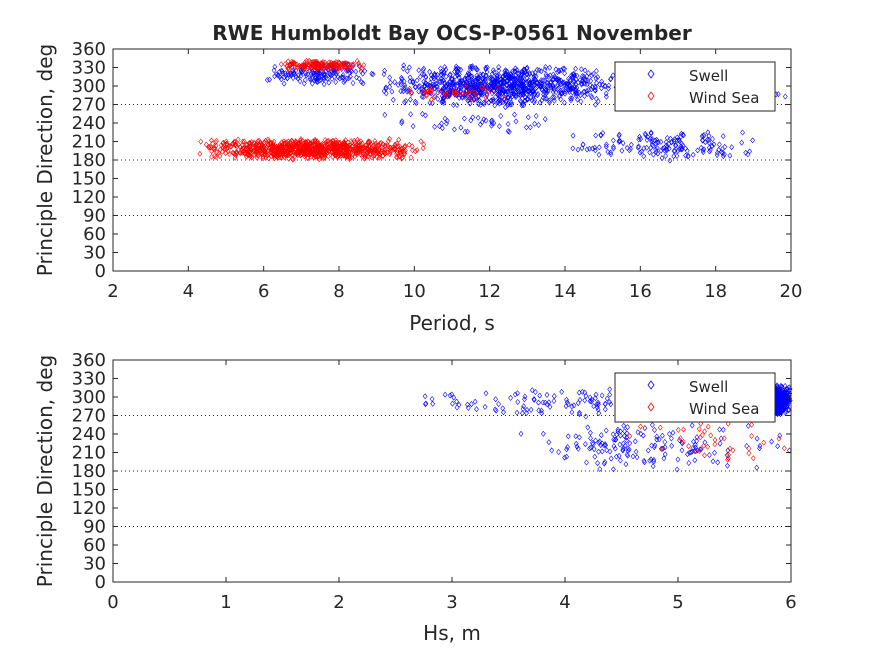 The width and height of the screenshot is (875, 660). I want to click on legend: Swell Wind Sea, so click(695, 86).